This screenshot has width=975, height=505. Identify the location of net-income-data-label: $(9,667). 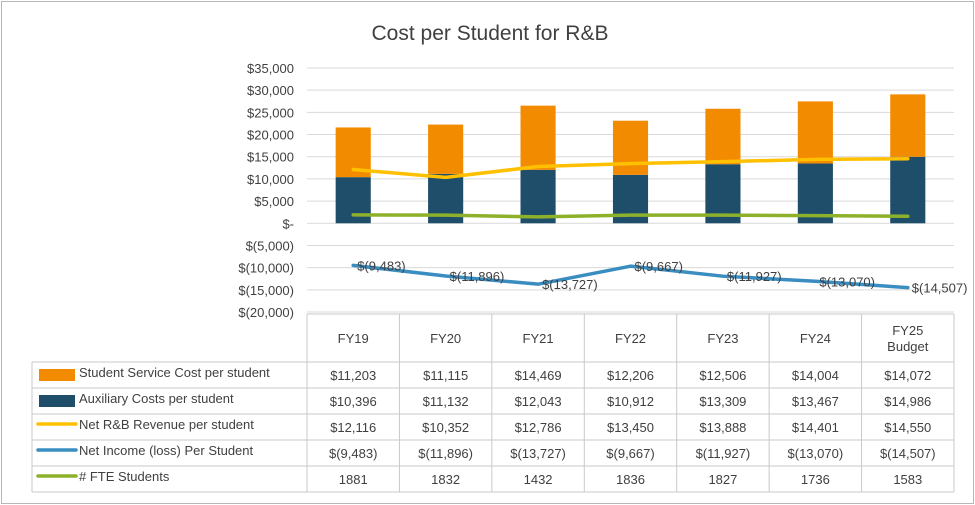
(659, 266).